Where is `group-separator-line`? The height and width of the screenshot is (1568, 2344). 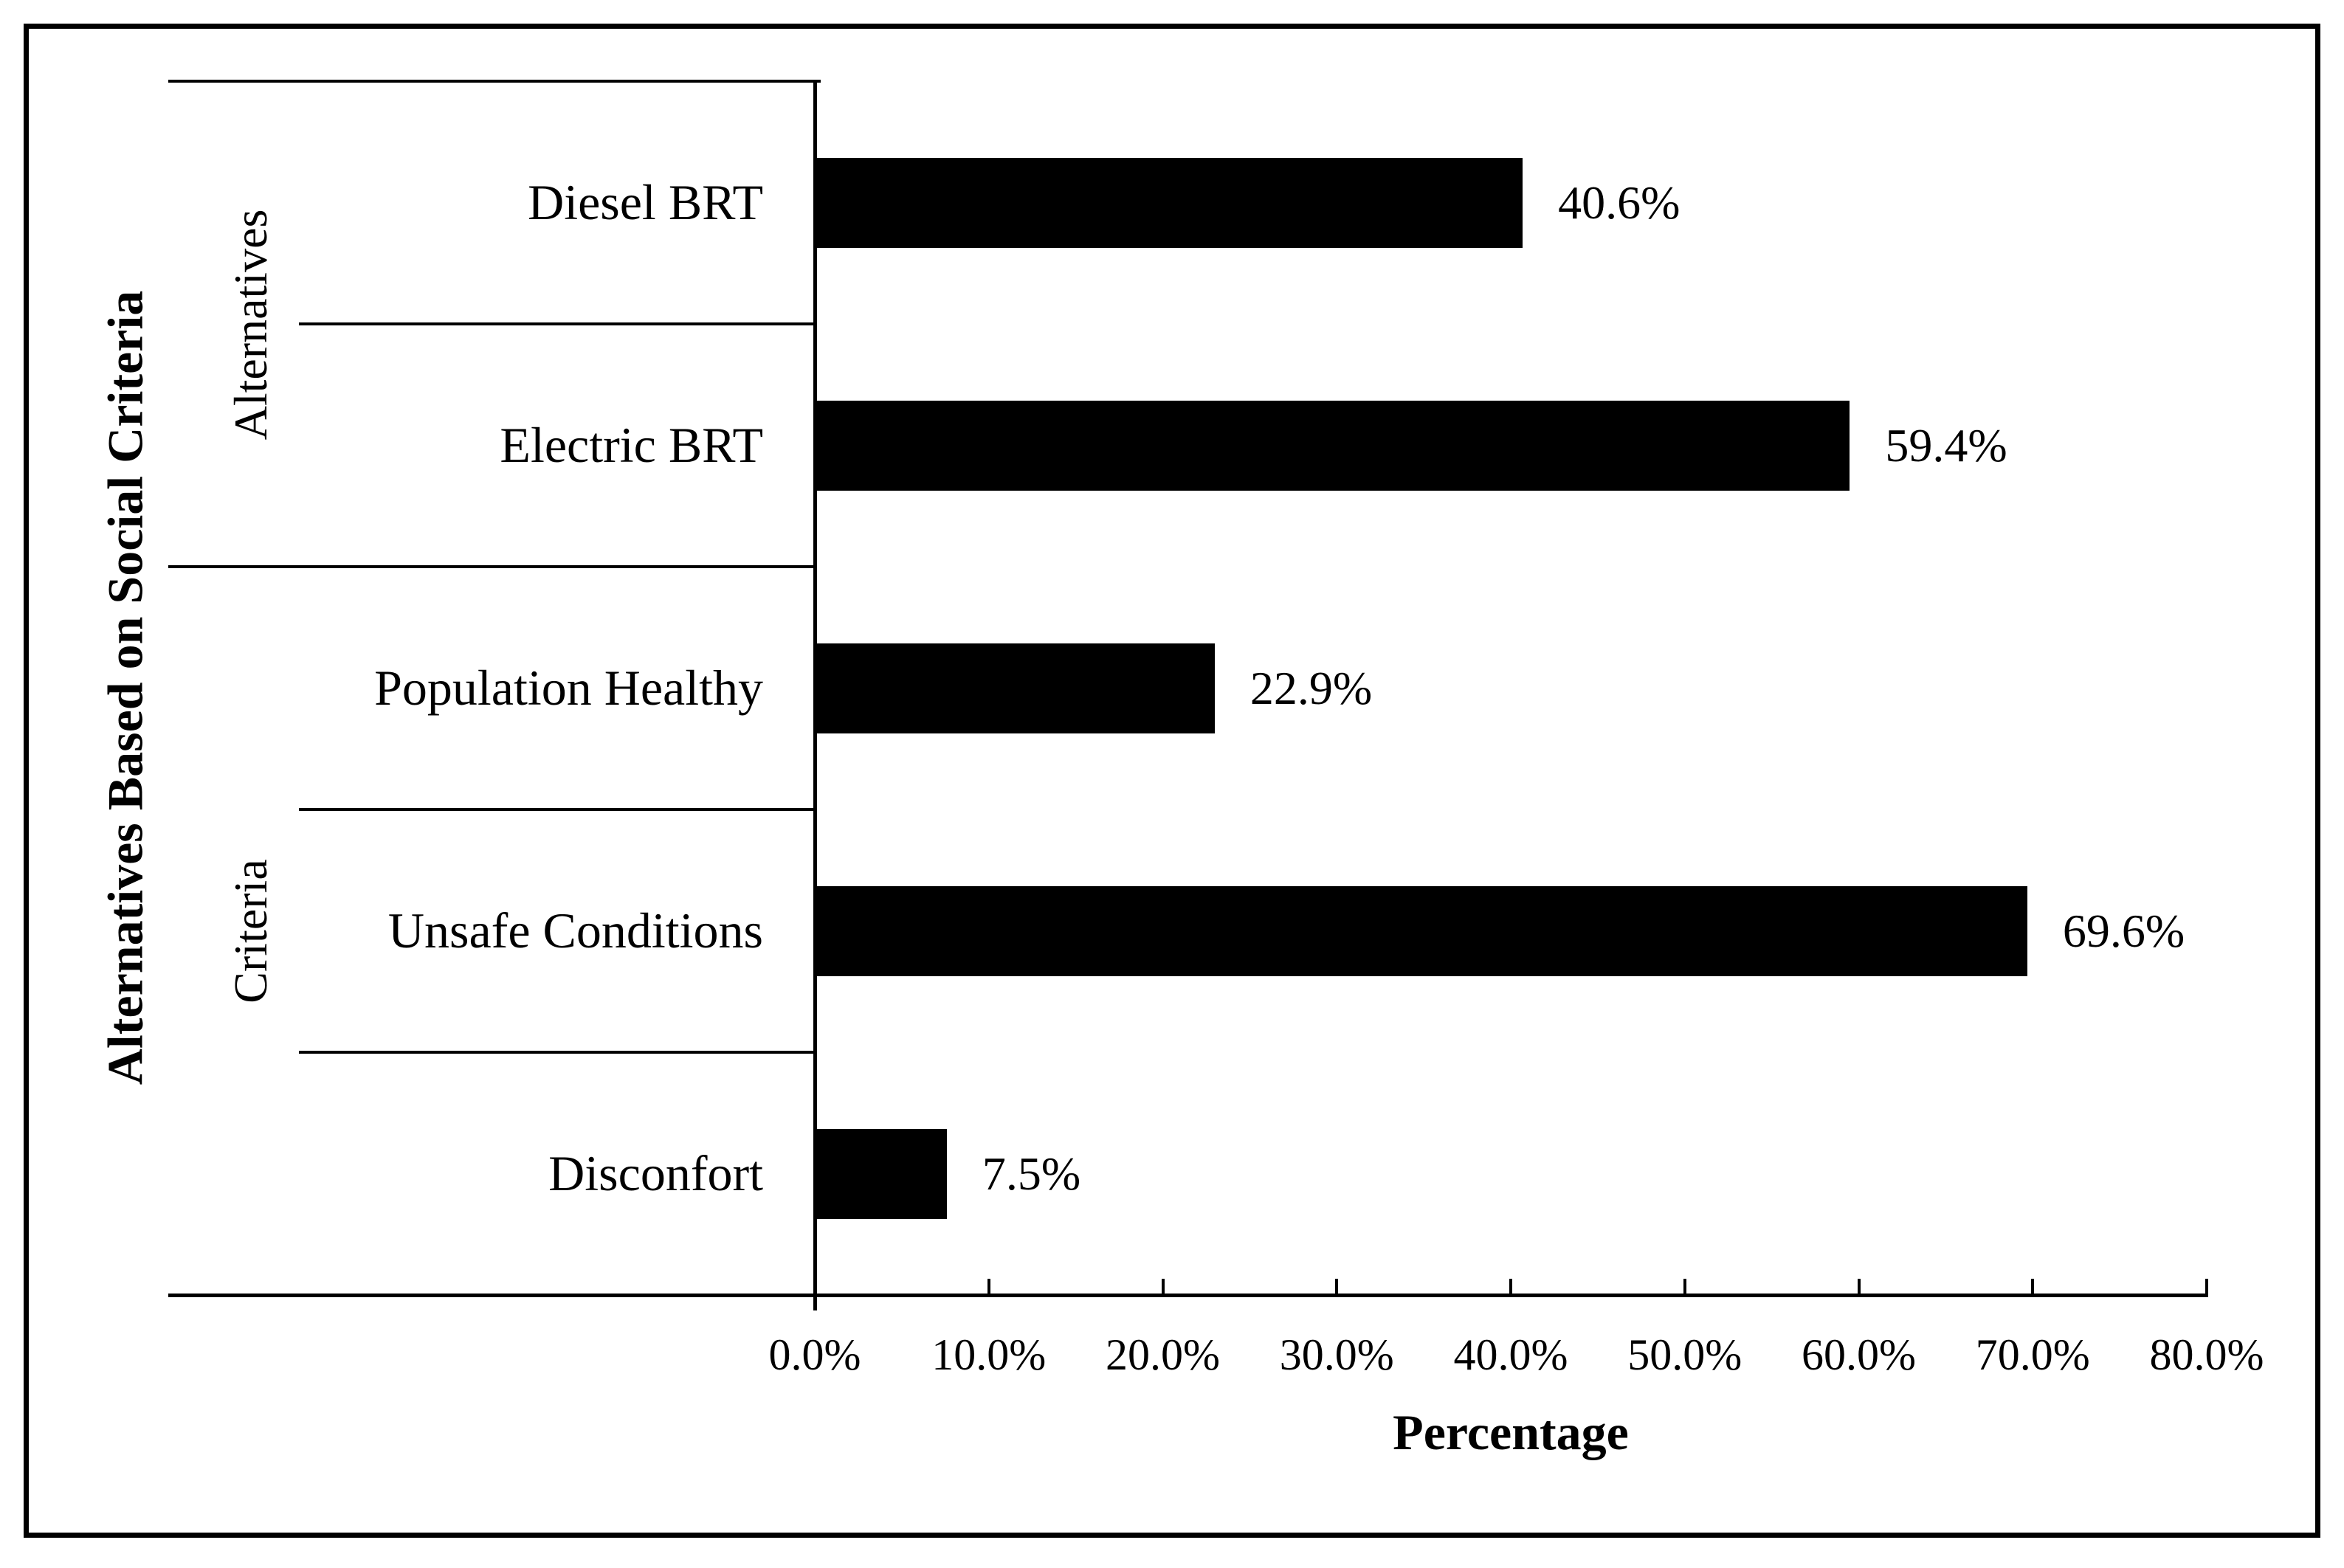 group-separator-line is located at coordinates (491, 566).